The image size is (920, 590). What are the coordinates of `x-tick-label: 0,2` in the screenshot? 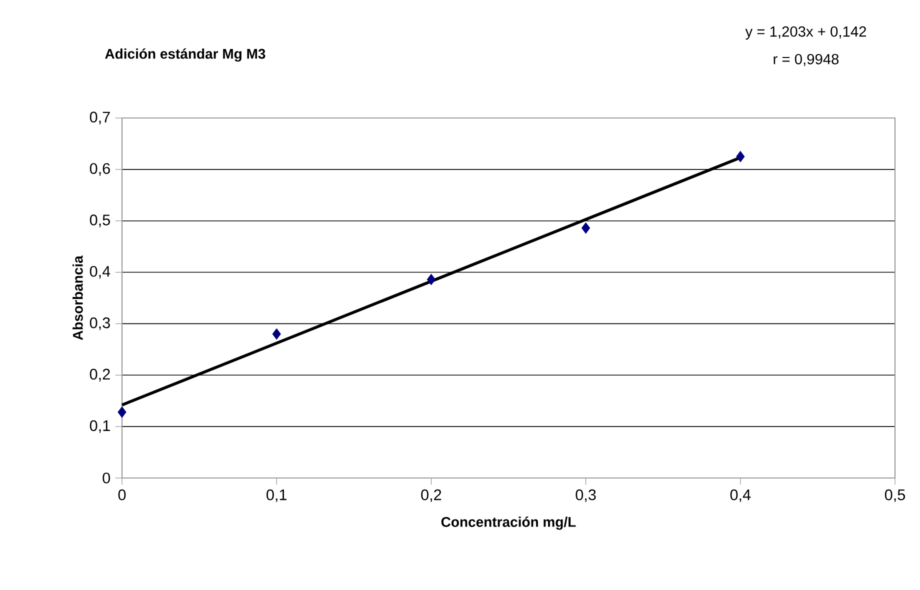 It's located at (431, 495).